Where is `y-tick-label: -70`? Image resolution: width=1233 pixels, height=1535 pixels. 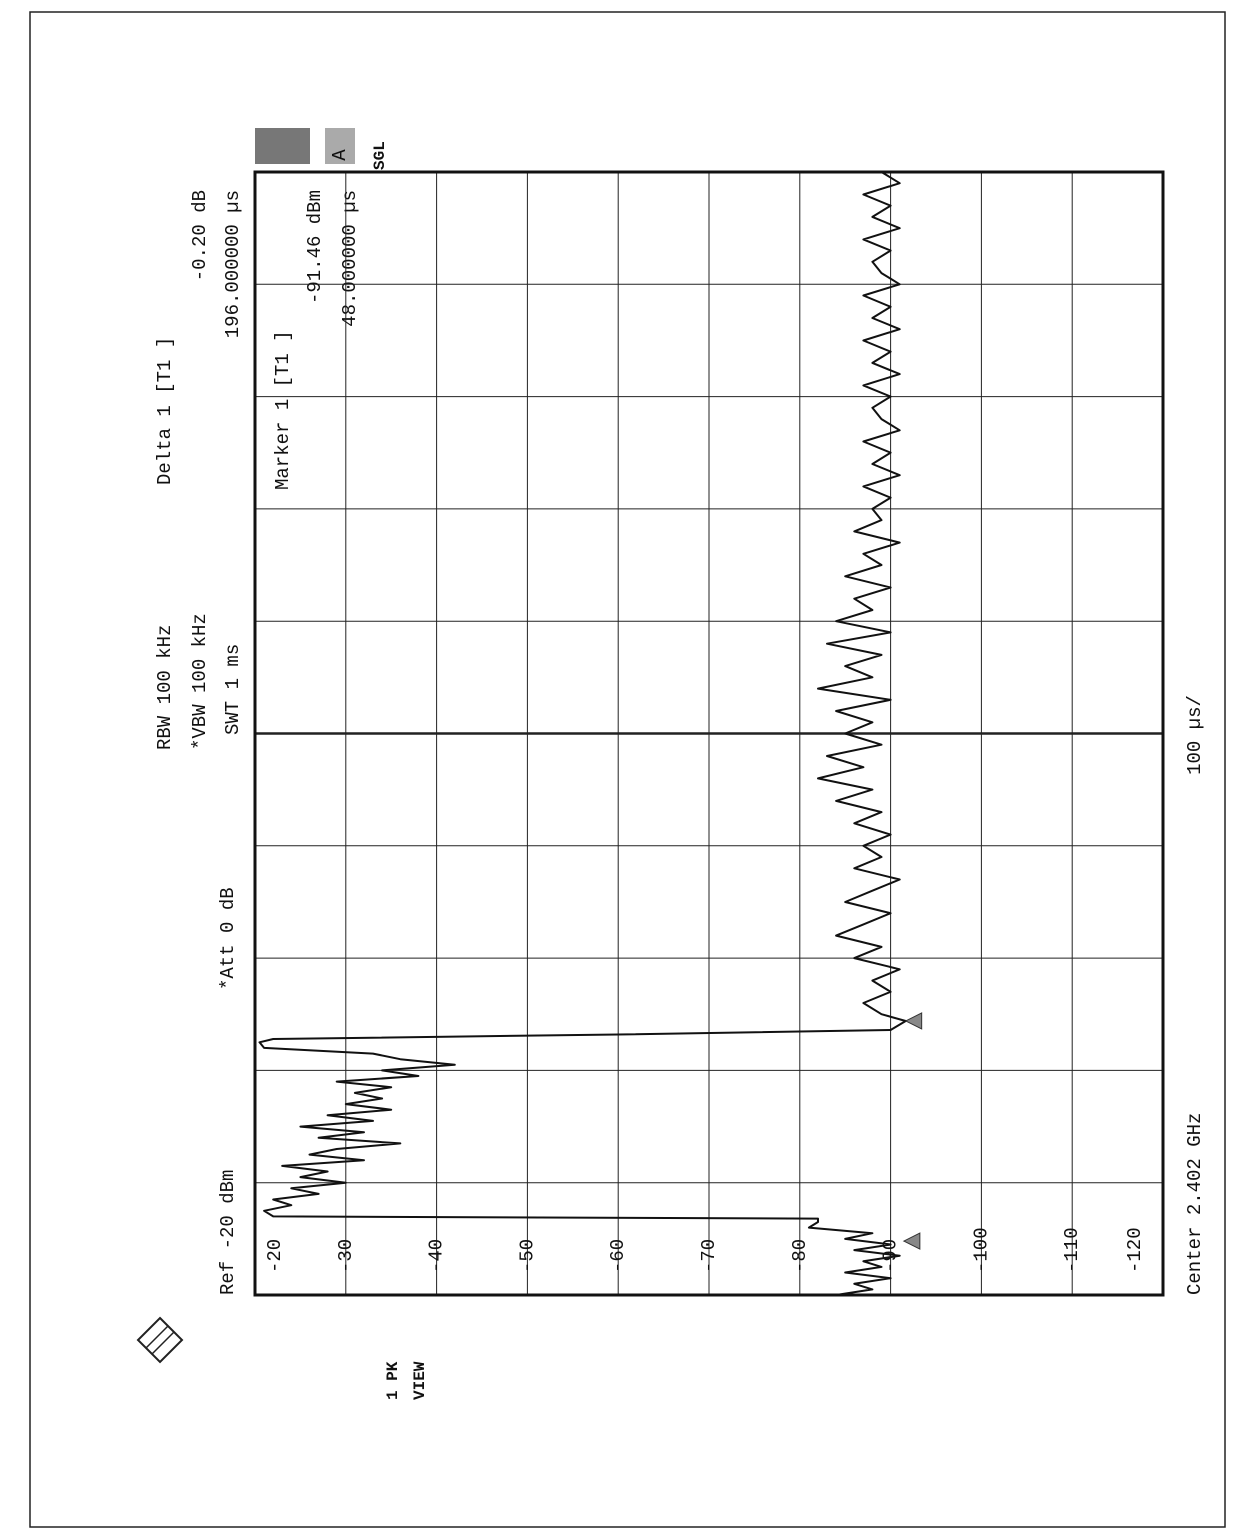 y-tick-label: -70 is located at coordinates (709, 1256).